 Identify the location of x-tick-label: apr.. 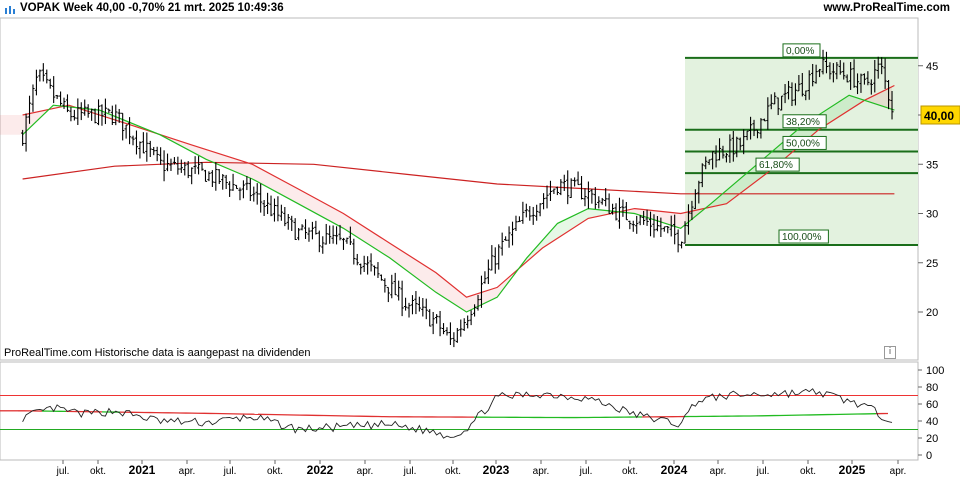
(541, 471).